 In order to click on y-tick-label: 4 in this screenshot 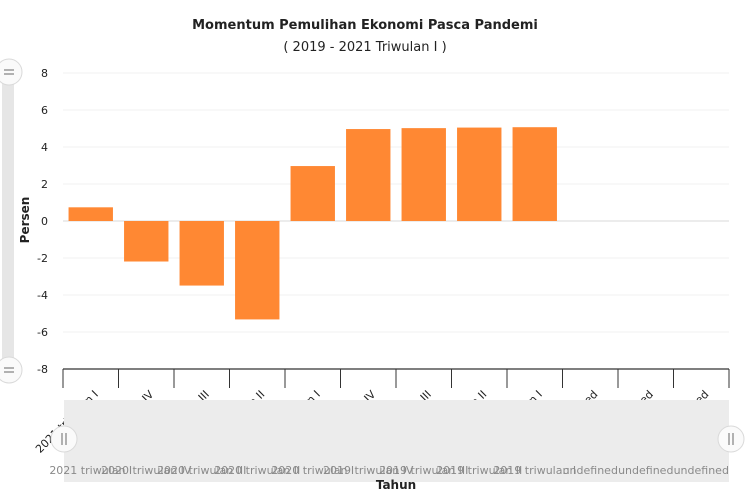, I will do `click(44, 147)`.